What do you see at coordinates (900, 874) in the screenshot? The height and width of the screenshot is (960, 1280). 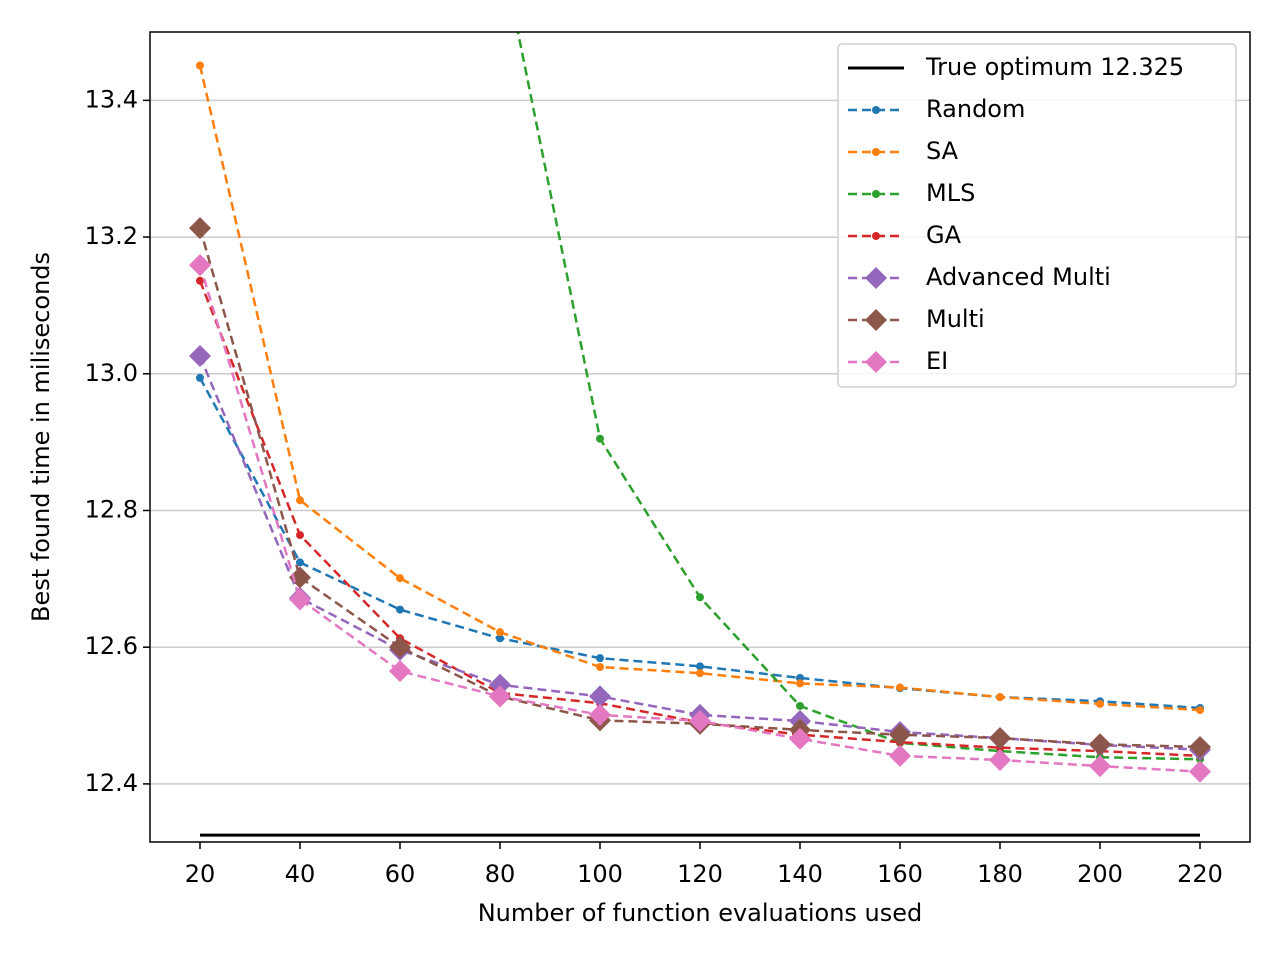 I see `x-tick-label: 160` at bounding box center [900, 874].